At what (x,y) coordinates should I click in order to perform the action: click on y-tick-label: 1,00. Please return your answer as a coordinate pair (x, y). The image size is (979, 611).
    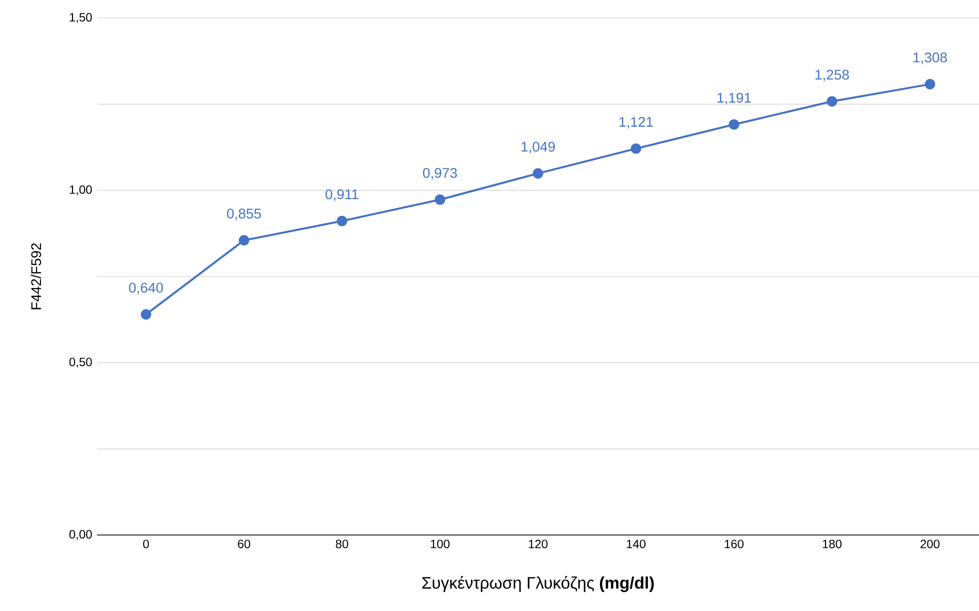
    Looking at the image, I should click on (81, 190).